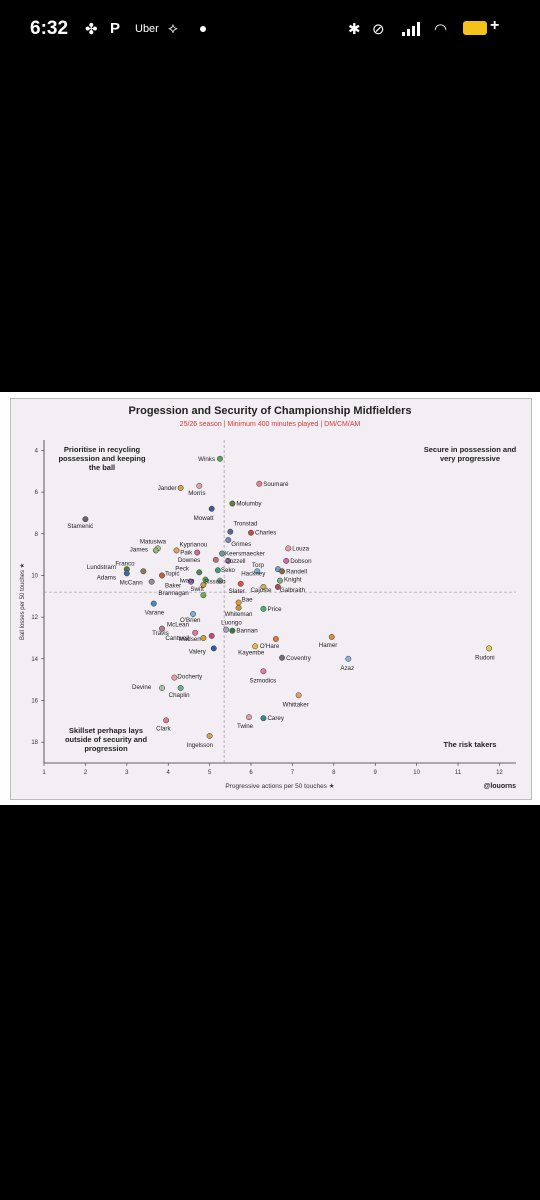  Describe the element at coordinates (270, 30) in the screenshot. I see `status-bar: 6:32 ✤ P Uber ⟡ ✱ ⊘ ◠ +` at that location.